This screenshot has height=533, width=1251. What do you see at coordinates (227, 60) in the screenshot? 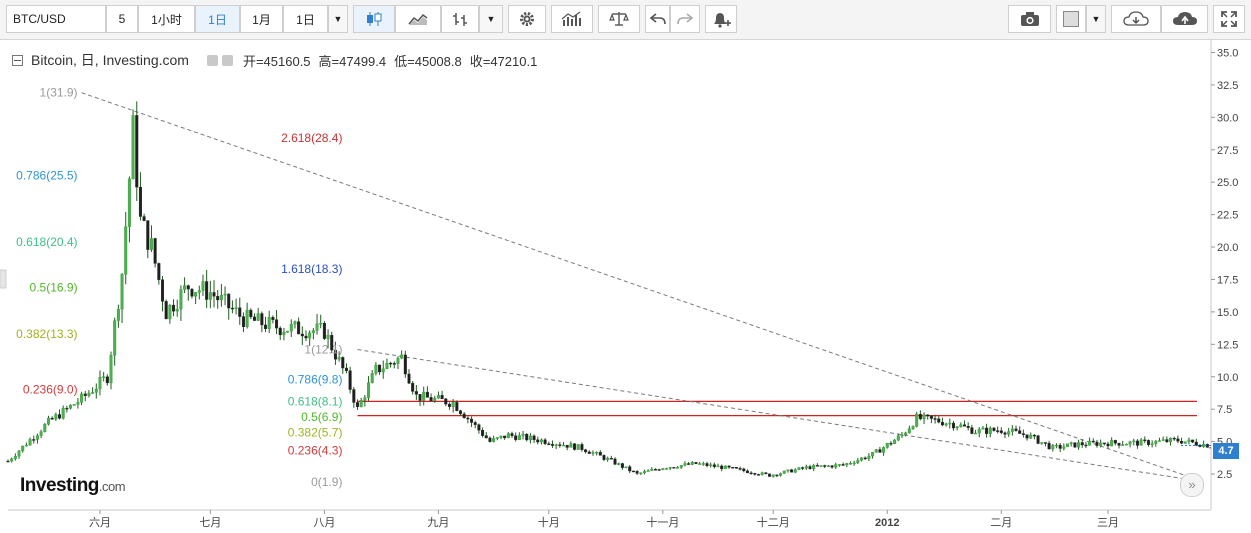
I see `settings-mini-icon` at bounding box center [227, 60].